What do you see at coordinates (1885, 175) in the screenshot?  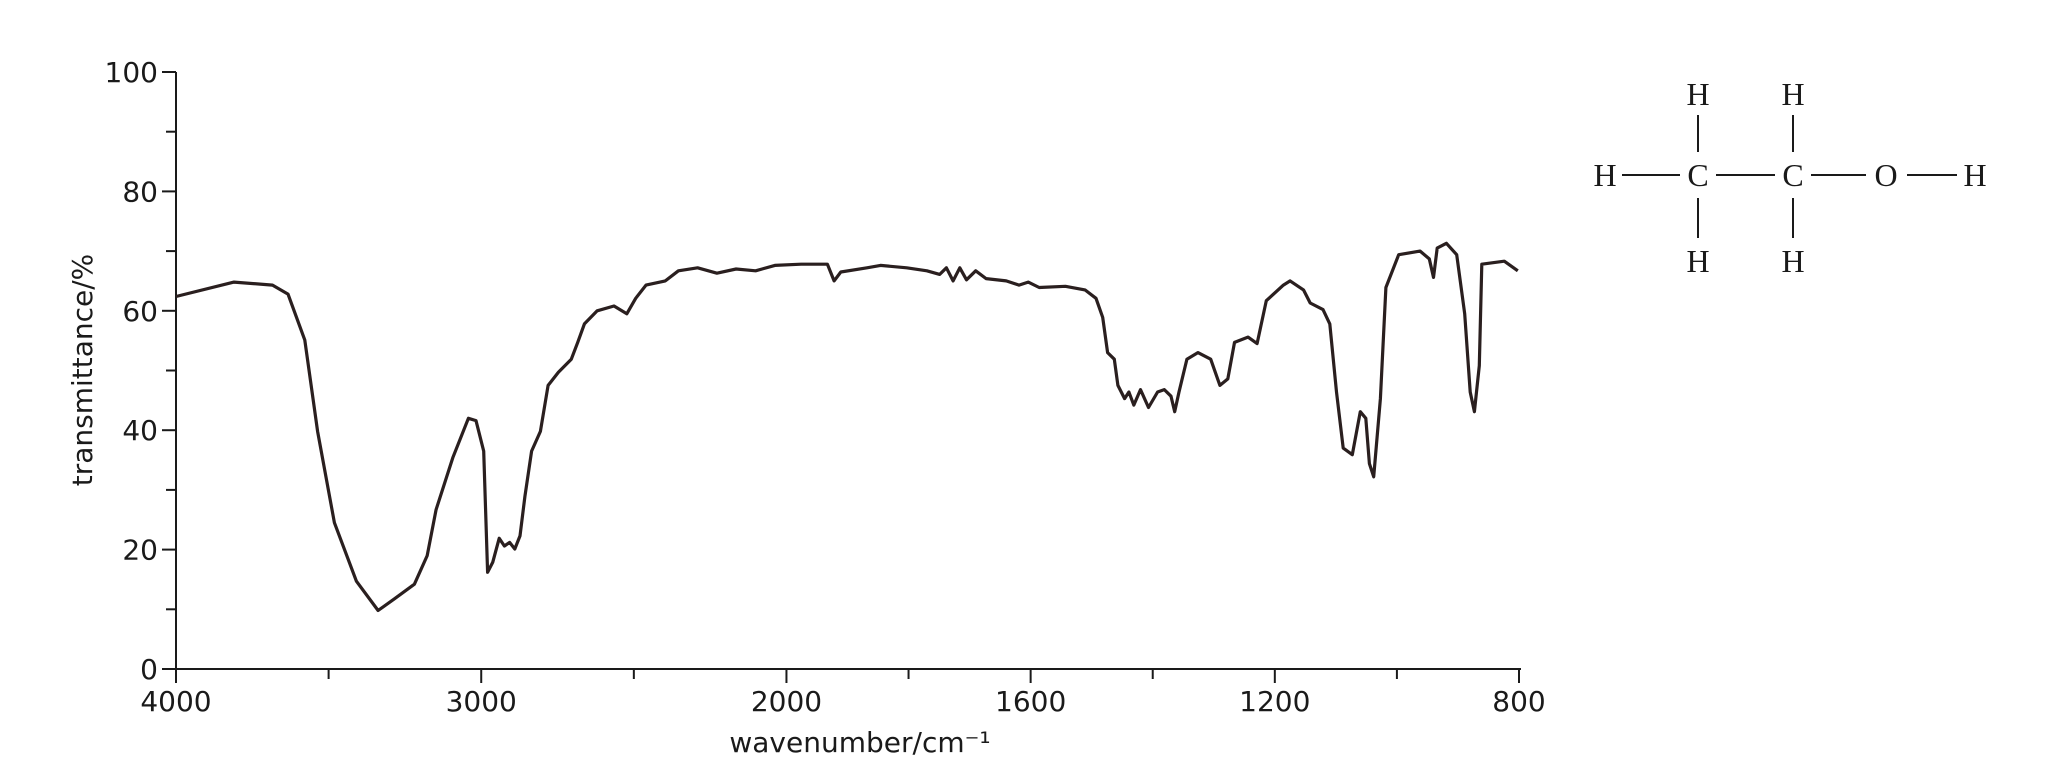 I see `atom-label: O` at bounding box center [1885, 175].